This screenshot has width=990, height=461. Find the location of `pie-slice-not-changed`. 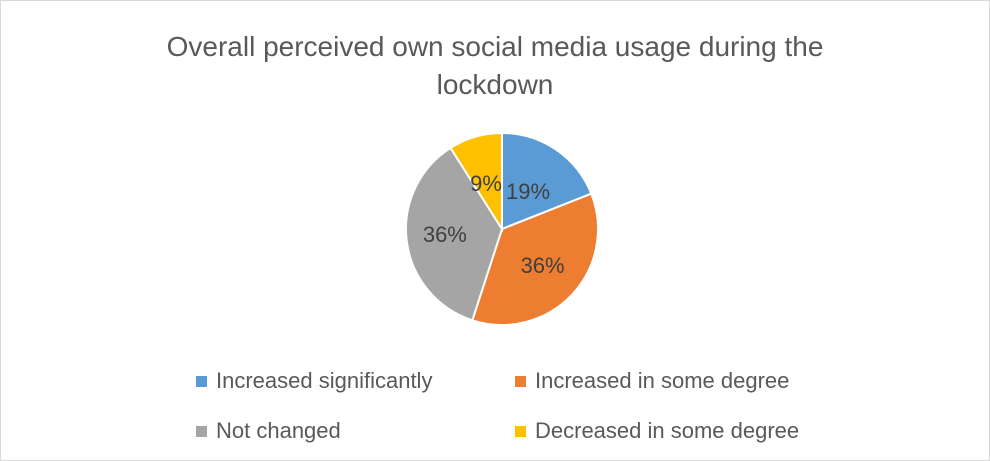

pie-slice-not-changed is located at coordinates (454, 234).